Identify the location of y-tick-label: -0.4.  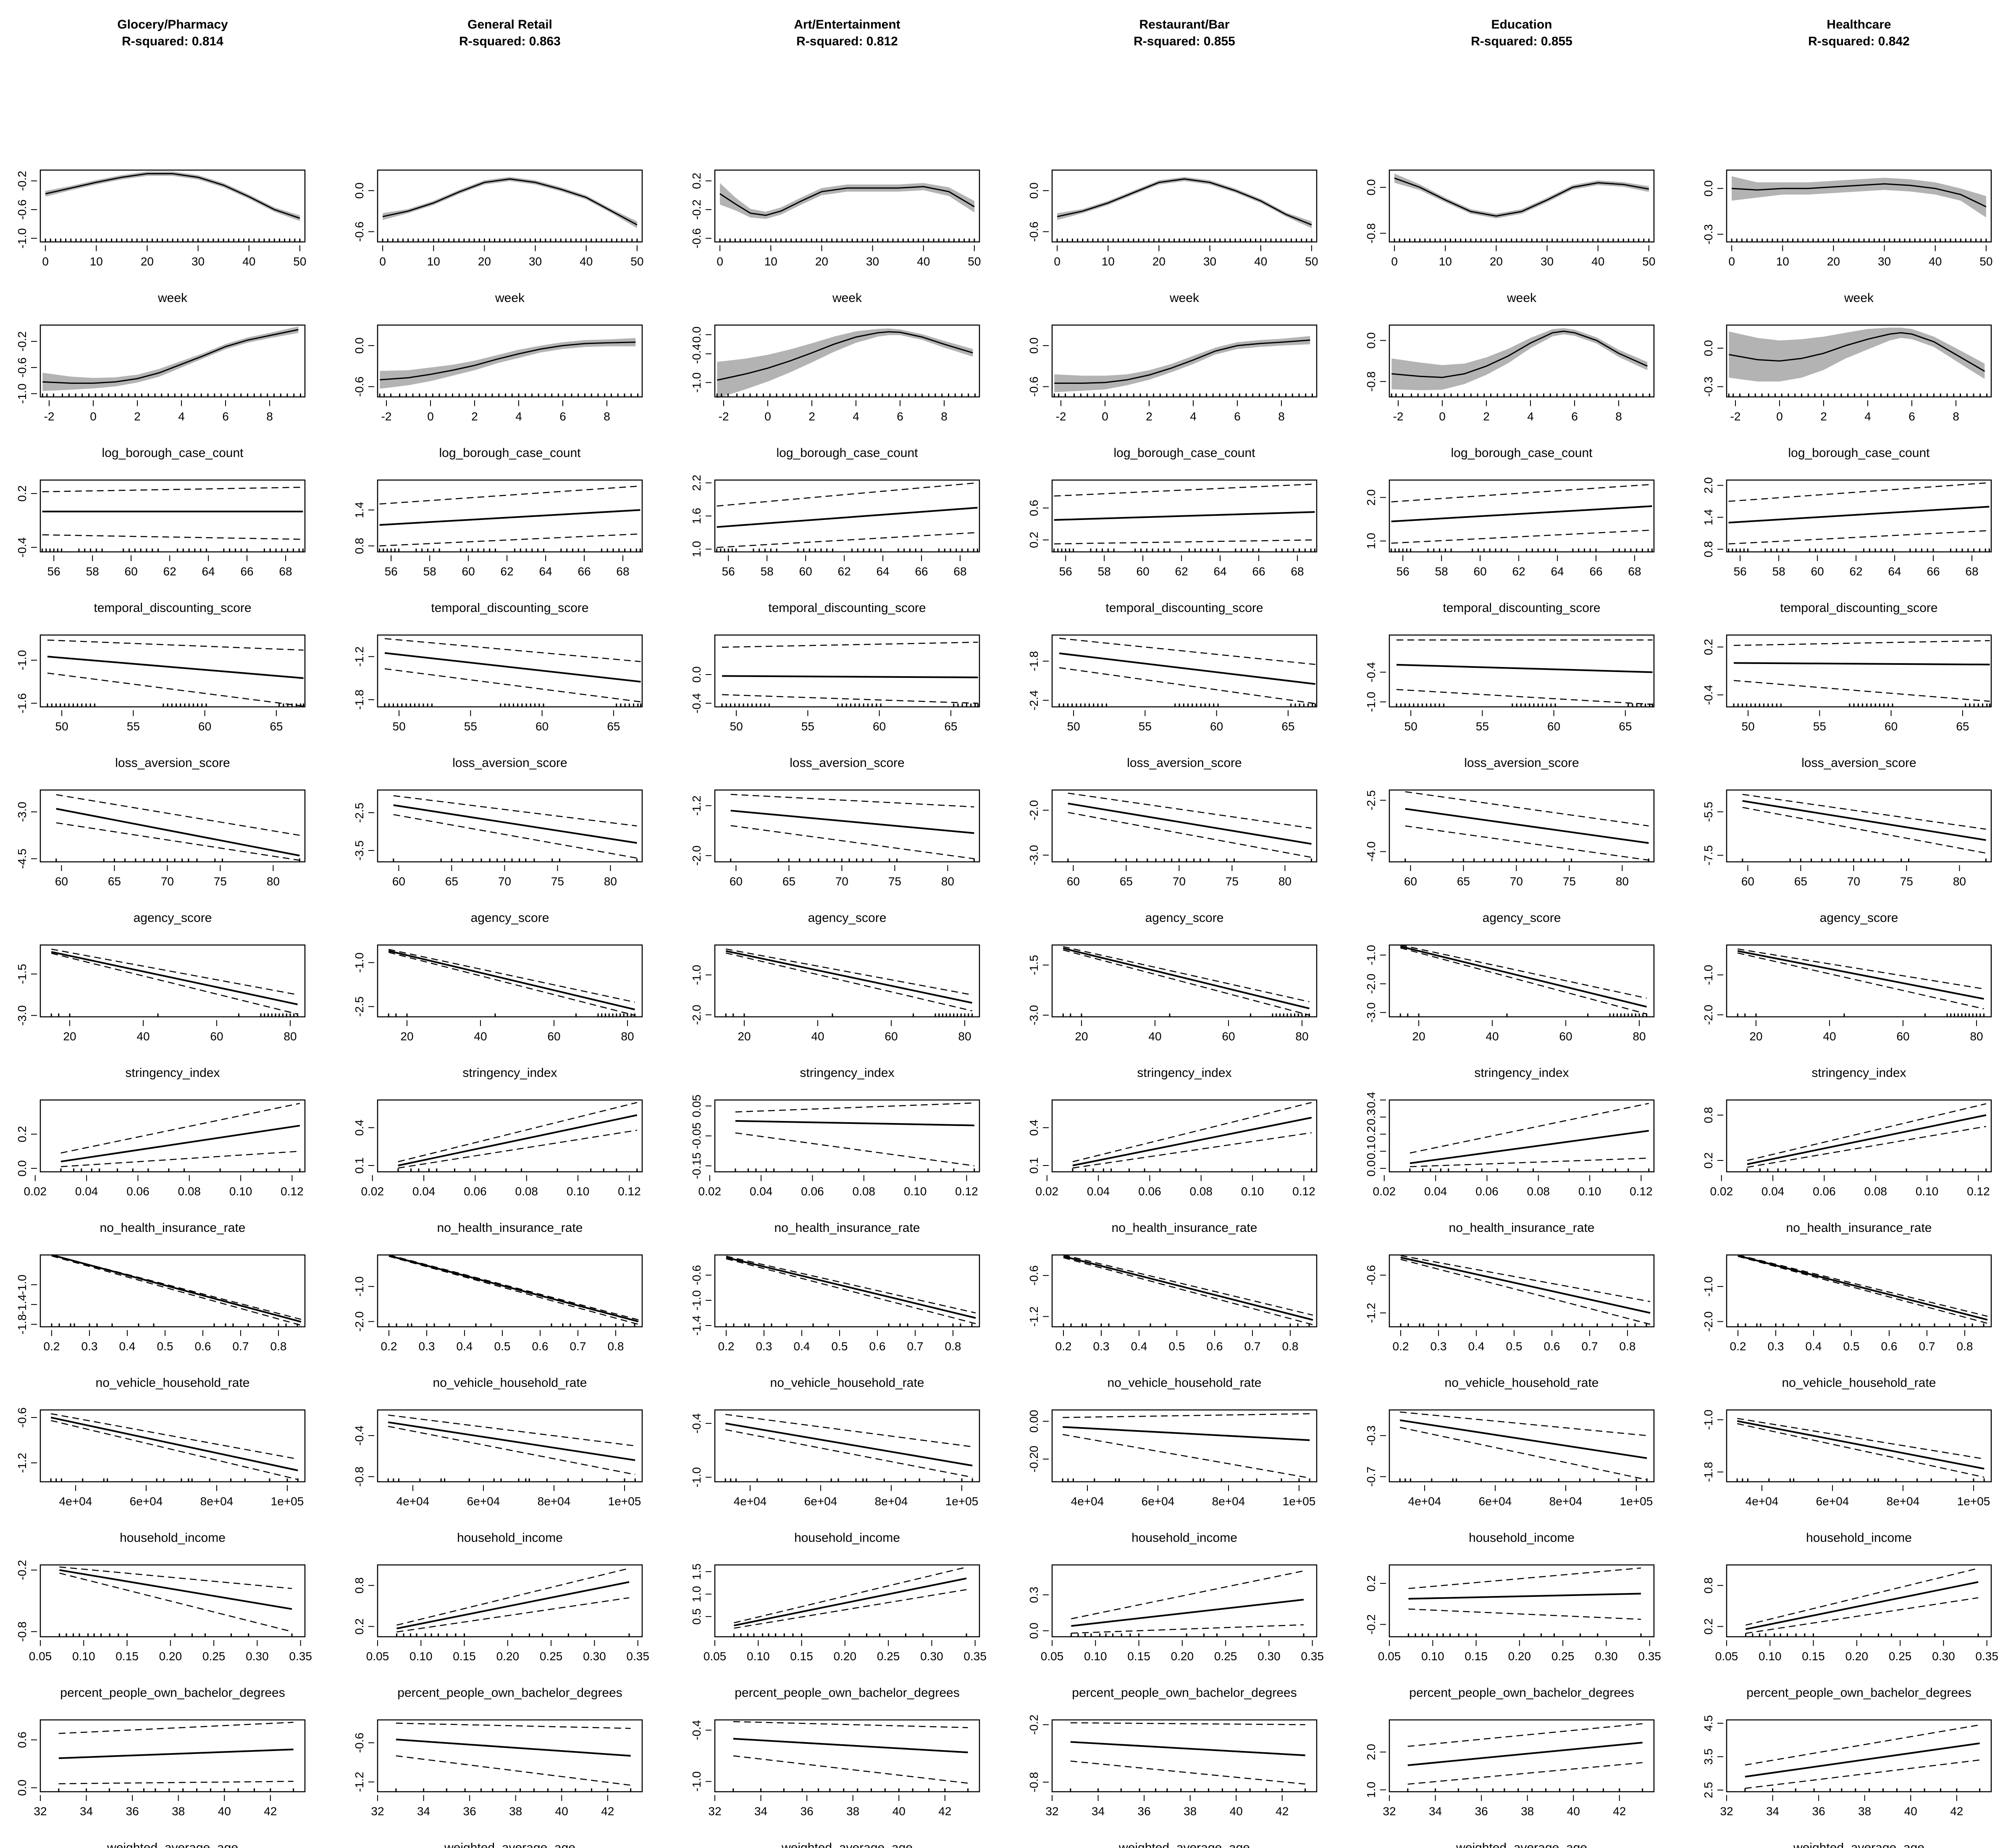
(696, 354).